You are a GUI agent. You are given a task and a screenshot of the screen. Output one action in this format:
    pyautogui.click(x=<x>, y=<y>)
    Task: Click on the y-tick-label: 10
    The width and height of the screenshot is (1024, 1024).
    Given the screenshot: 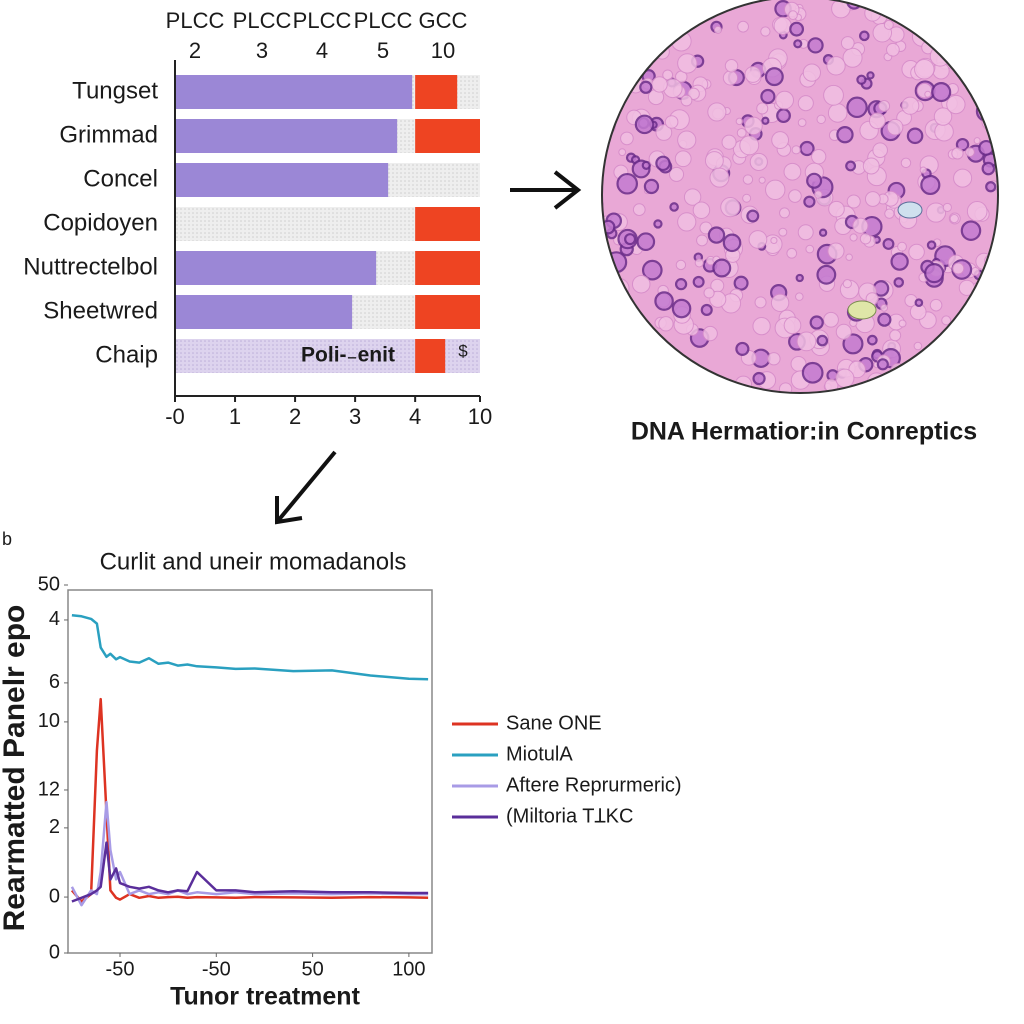 What is the action you would take?
    pyautogui.click(x=49, y=721)
    